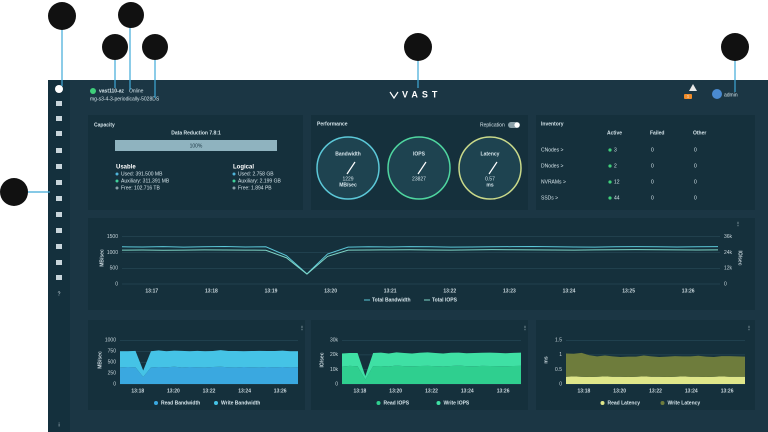 The height and width of the screenshot is (432, 768). Describe the element at coordinates (489, 185) in the screenshot. I see `gauge-unit: ms` at that location.